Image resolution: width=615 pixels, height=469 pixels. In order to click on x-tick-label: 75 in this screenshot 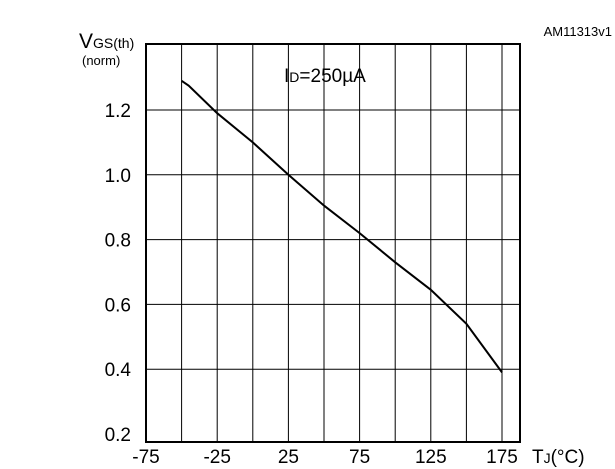, I will do `click(359, 457)`.